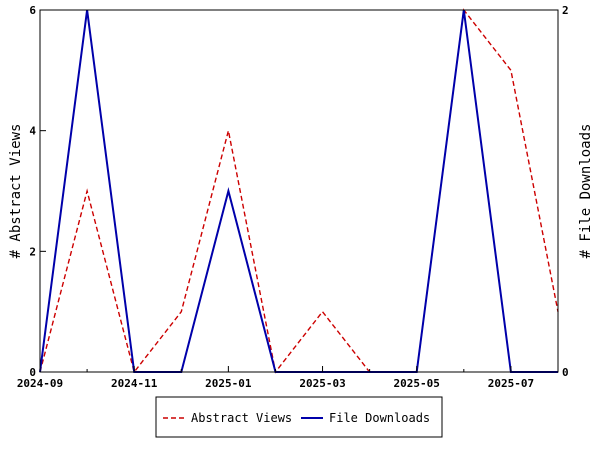 The width and height of the screenshot is (600, 454). Describe the element at coordinates (322, 383) in the screenshot. I see `x-tick-label: 2025-03` at that location.